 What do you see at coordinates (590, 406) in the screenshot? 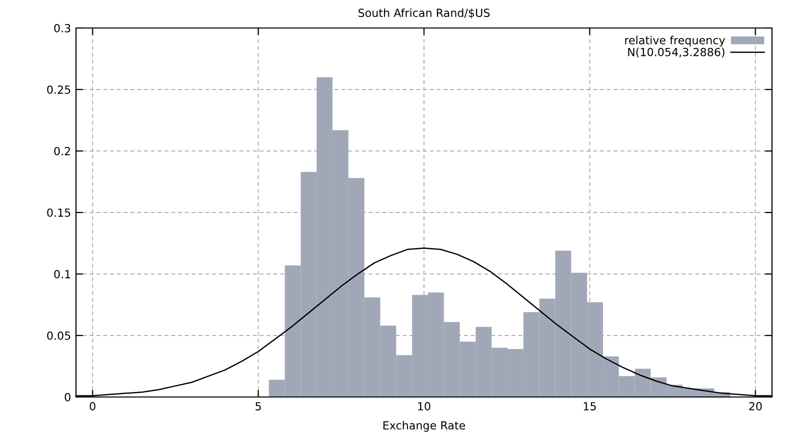
I see `x-tick-label: 15` at bounding box center [590, 406].